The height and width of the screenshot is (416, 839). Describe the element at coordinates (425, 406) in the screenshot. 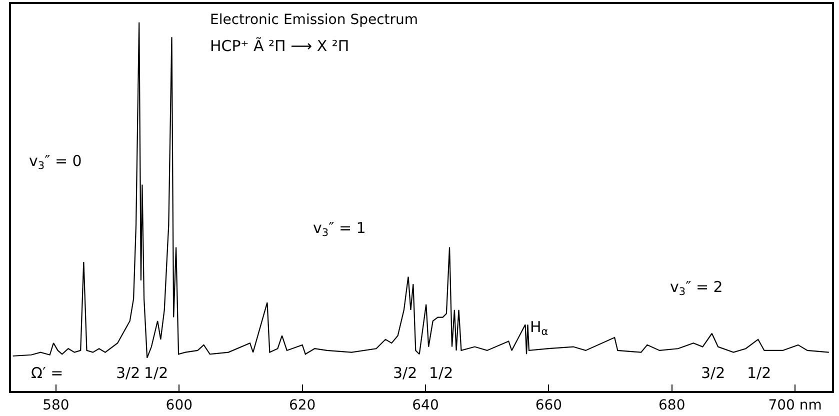

I see `x-tick-label: 640` at that location.